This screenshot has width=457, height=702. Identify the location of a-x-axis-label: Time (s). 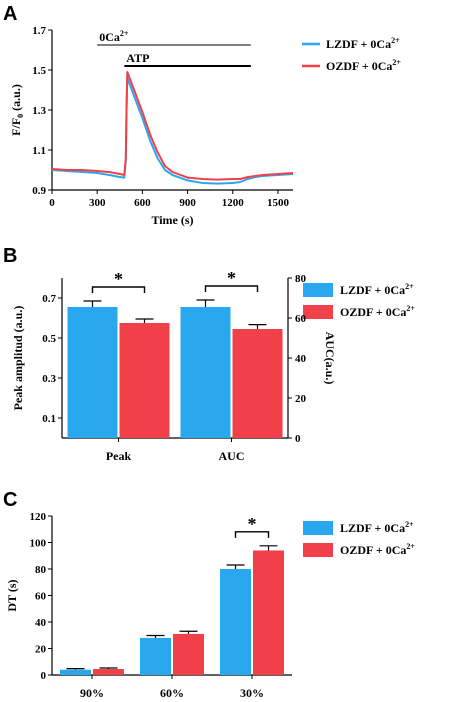
(172, 220).